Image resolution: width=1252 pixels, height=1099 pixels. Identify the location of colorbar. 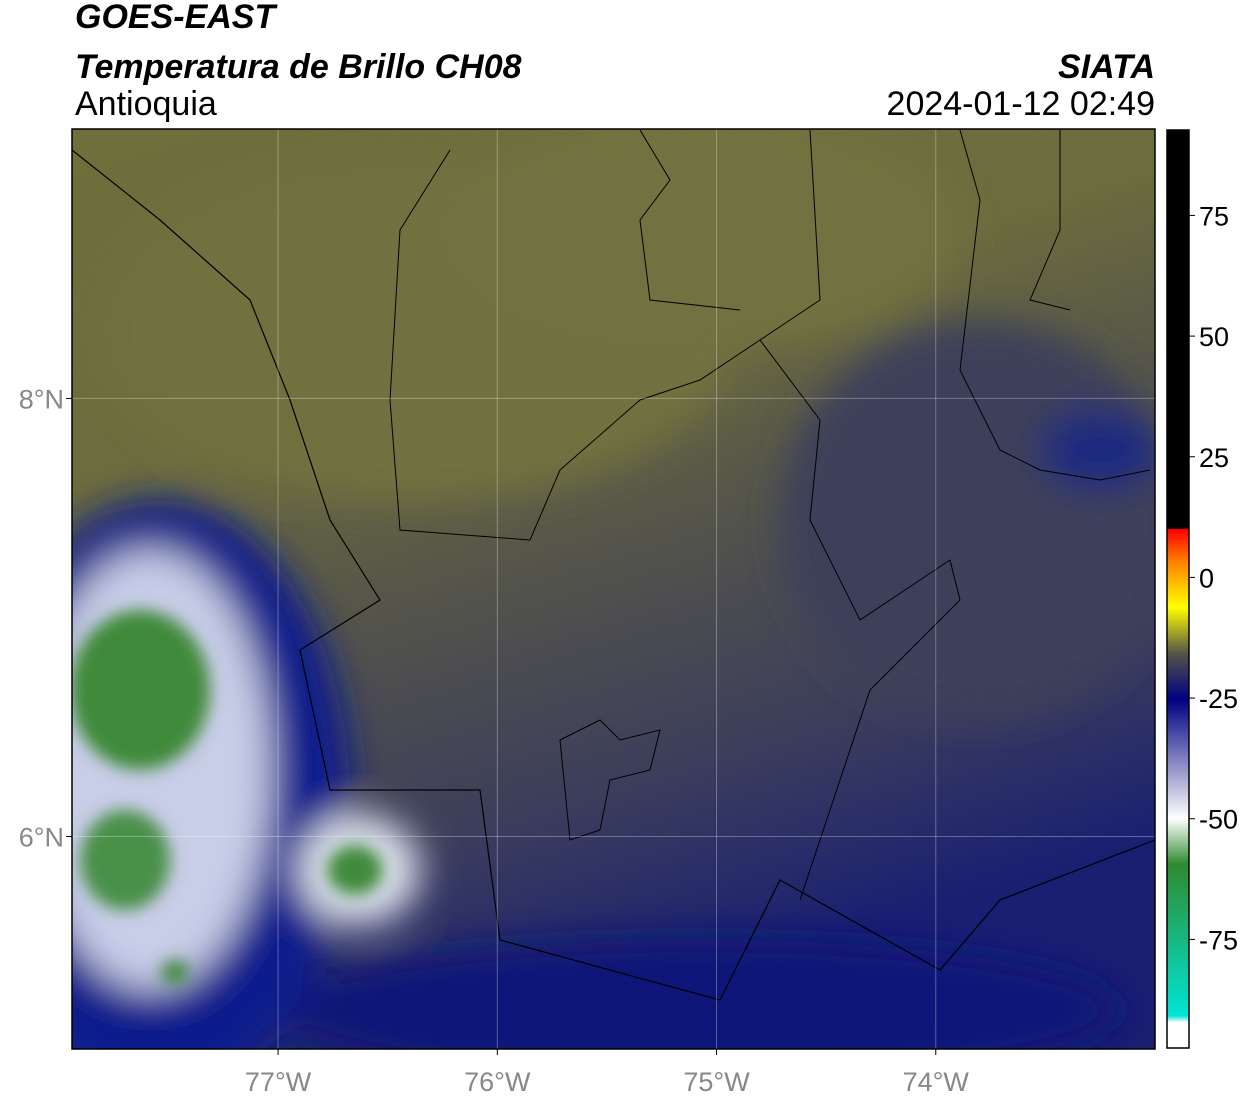
(1178, 589).